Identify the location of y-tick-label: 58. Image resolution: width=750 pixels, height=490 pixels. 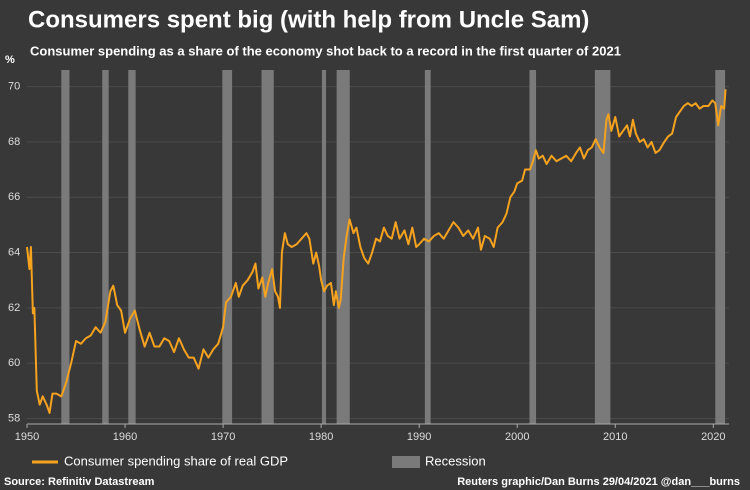
(14, 418).